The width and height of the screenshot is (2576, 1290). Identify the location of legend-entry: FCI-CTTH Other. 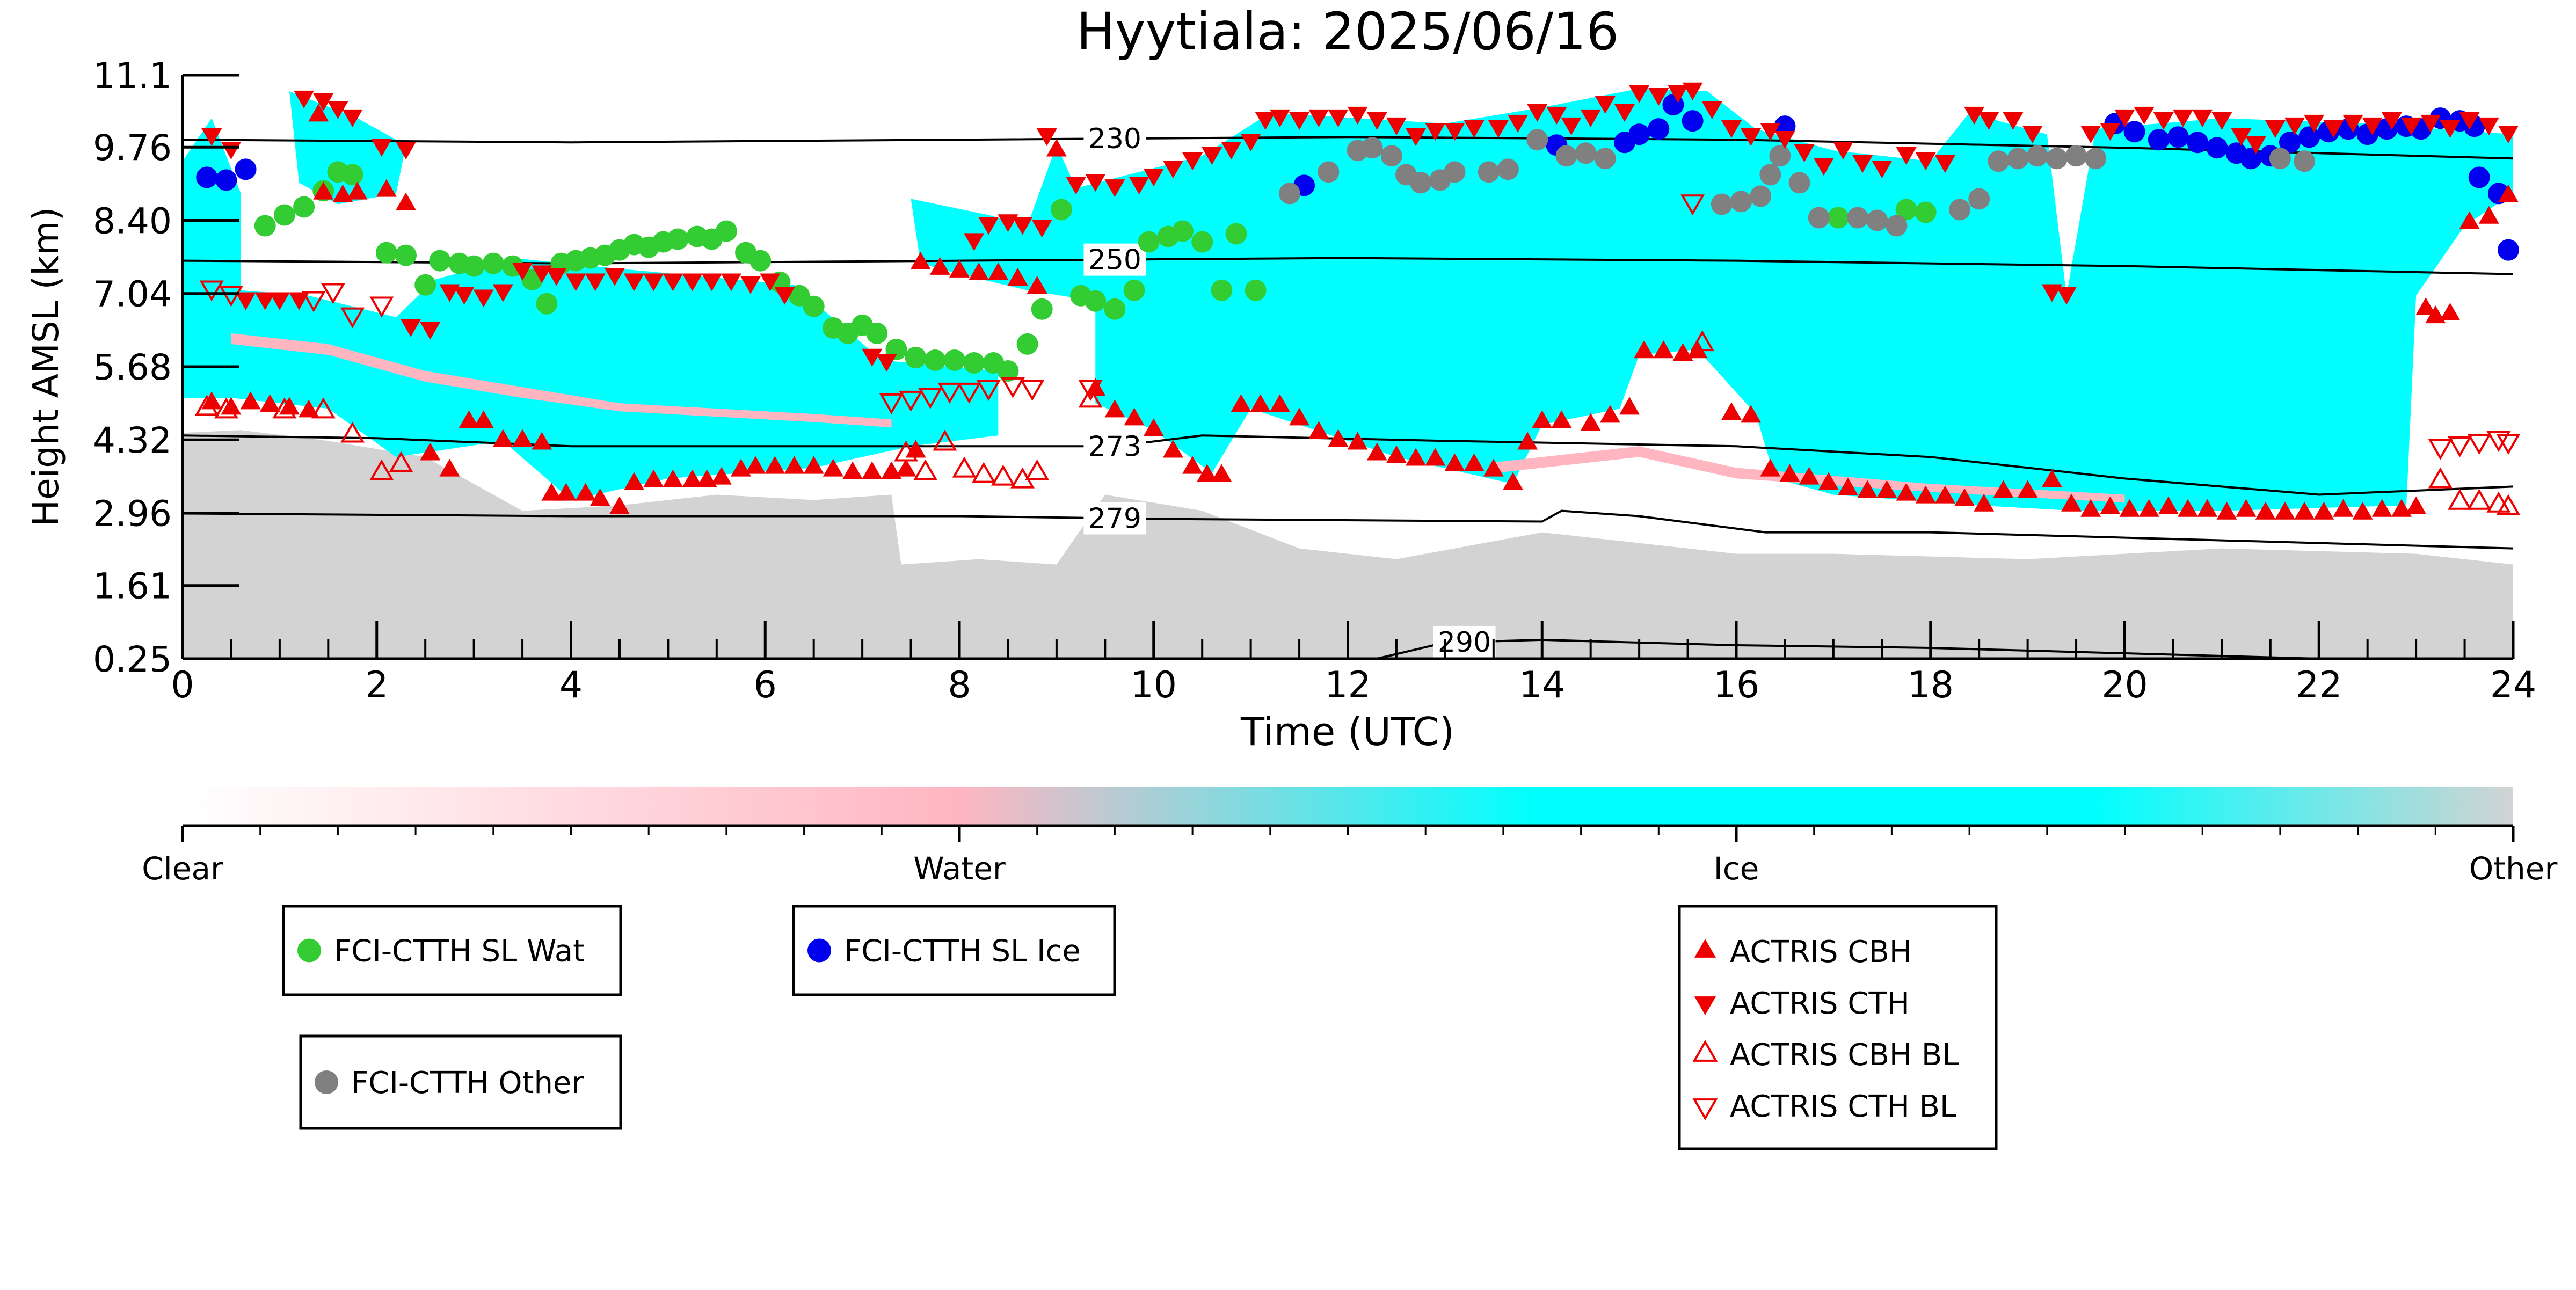
(467, 1083).